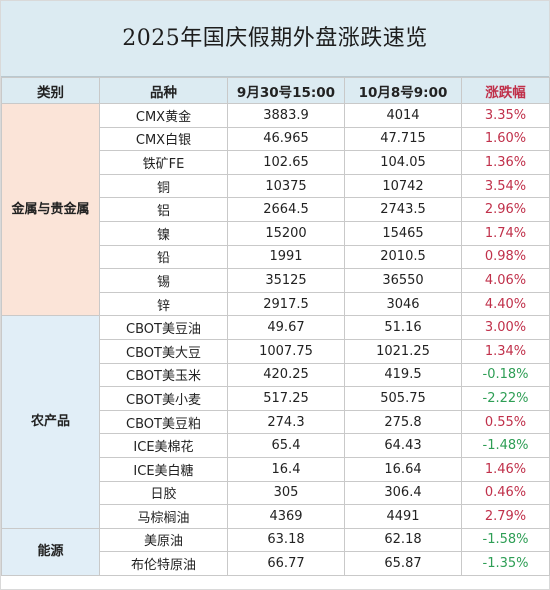 The width and height of the screenshot is (550, 590). I want to click on before-price-cell: 65.4, so click(286, 445).